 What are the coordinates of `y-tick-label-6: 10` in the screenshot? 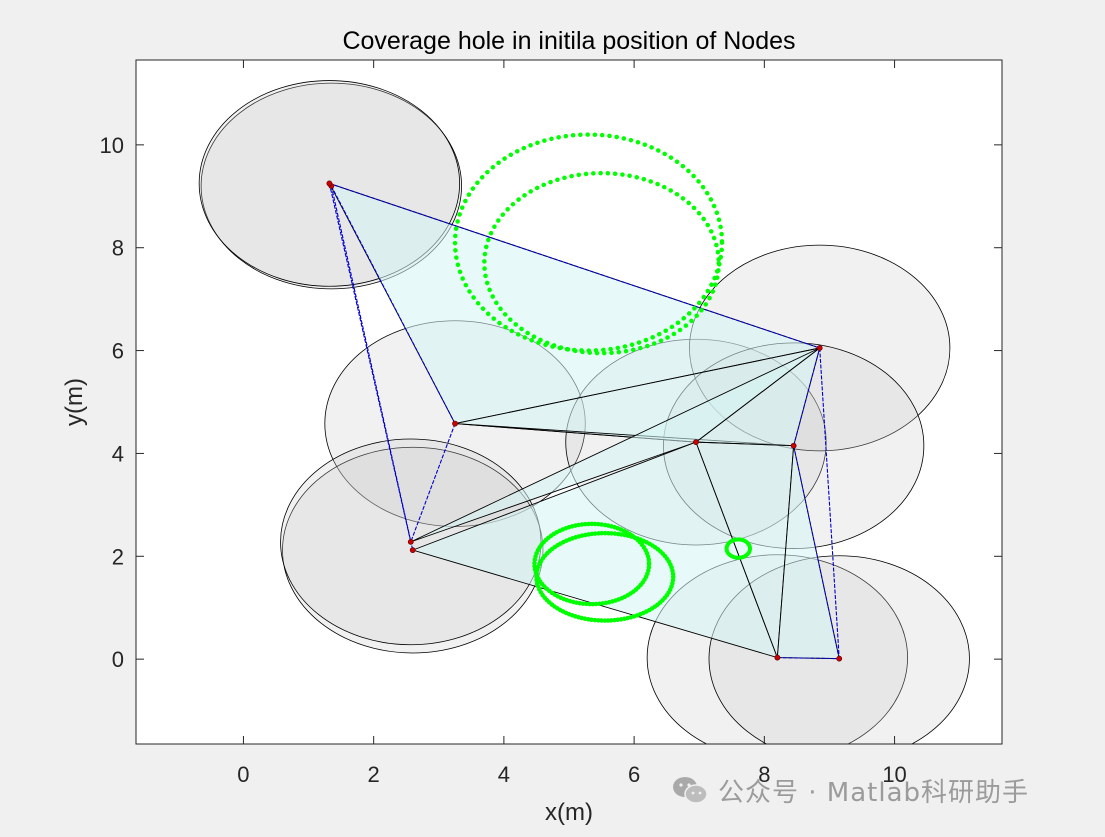 It's located at (112, 145).